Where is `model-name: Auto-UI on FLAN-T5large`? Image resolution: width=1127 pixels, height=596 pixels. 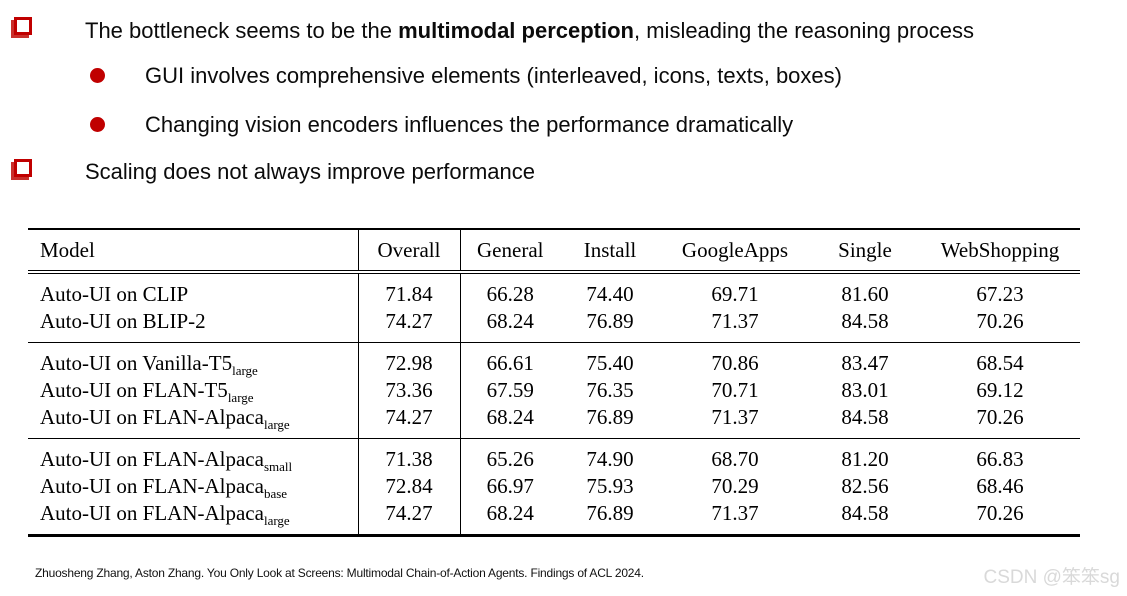
model-name: Auto-UI on FLAN-T5large is located at coordinates (193, 391).